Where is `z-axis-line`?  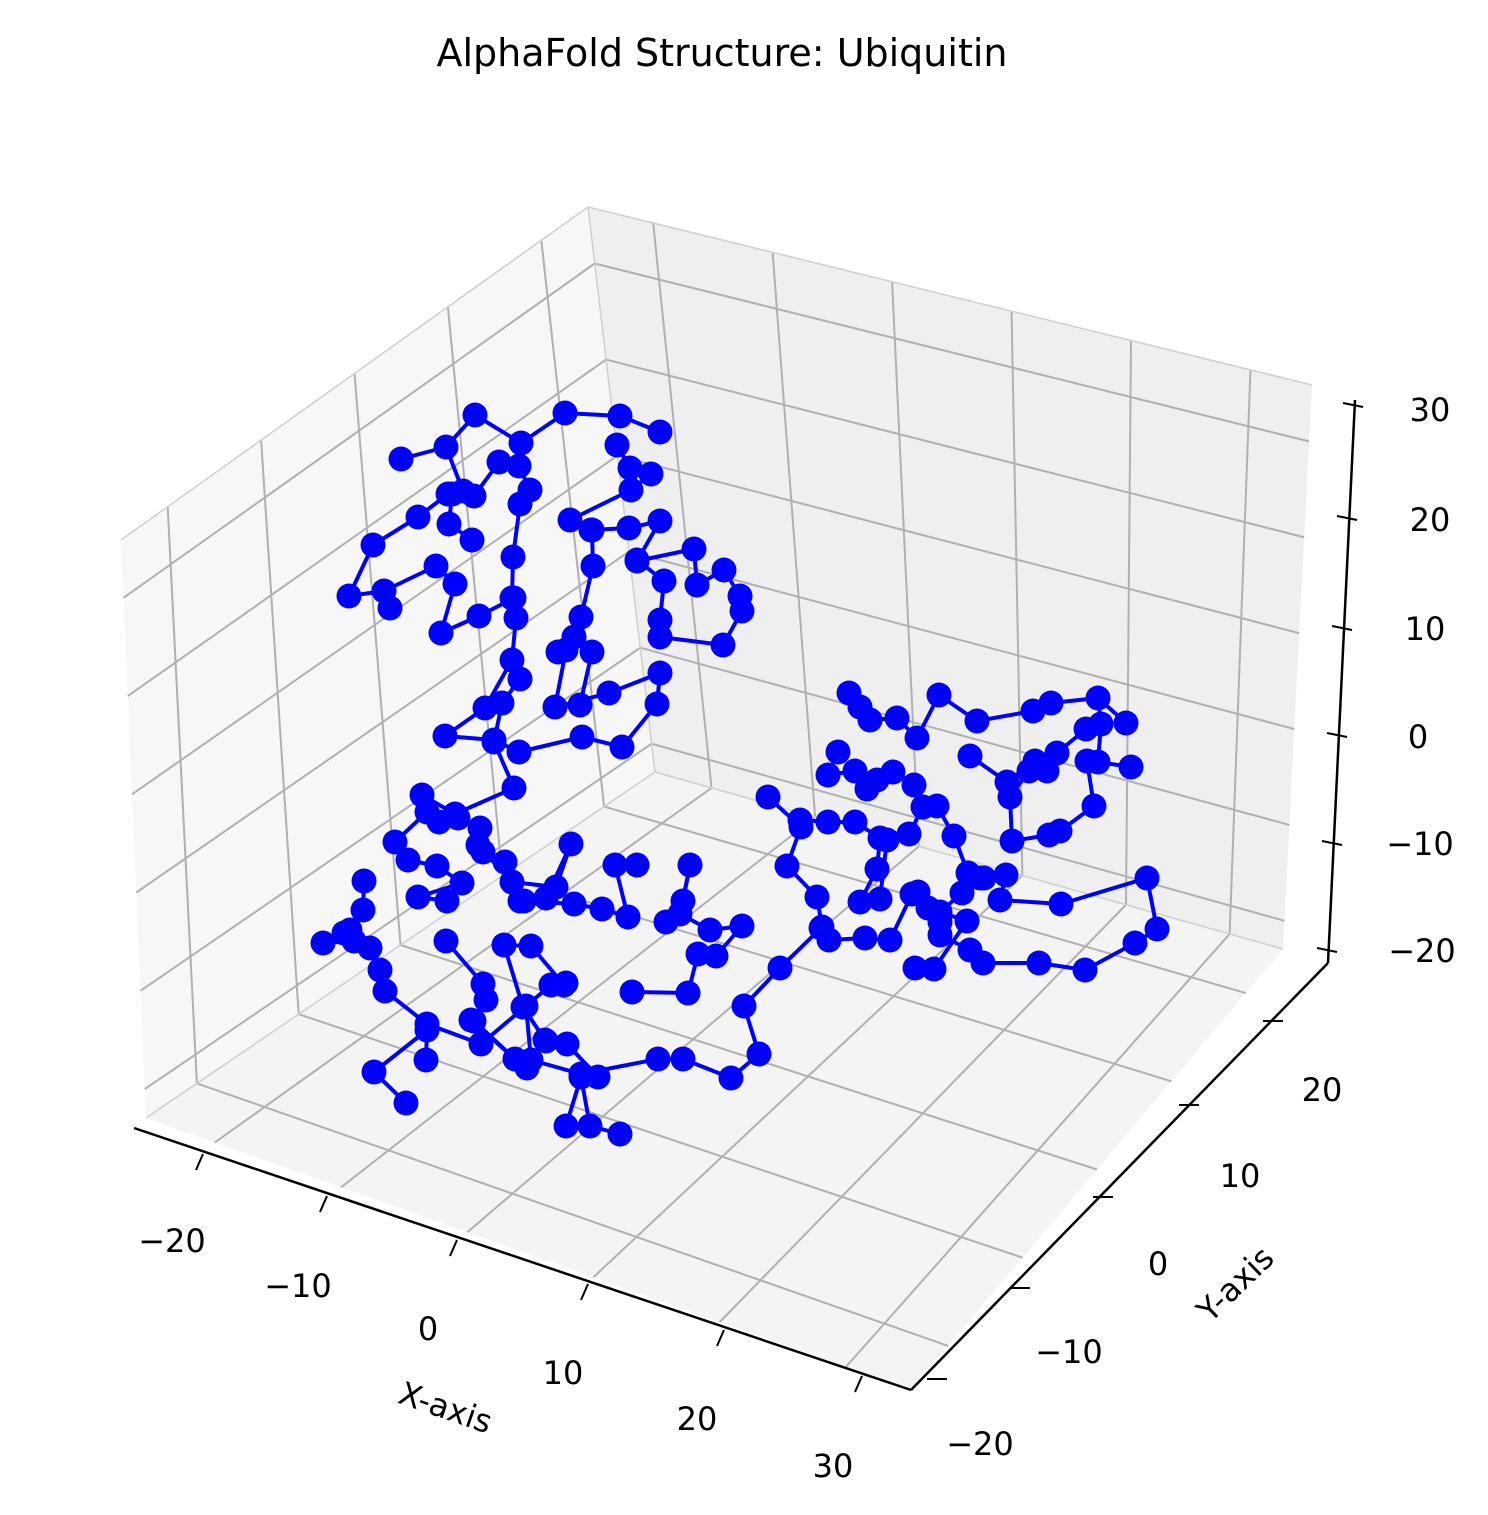 z-axis-line is located at coordinates (1341, 681).